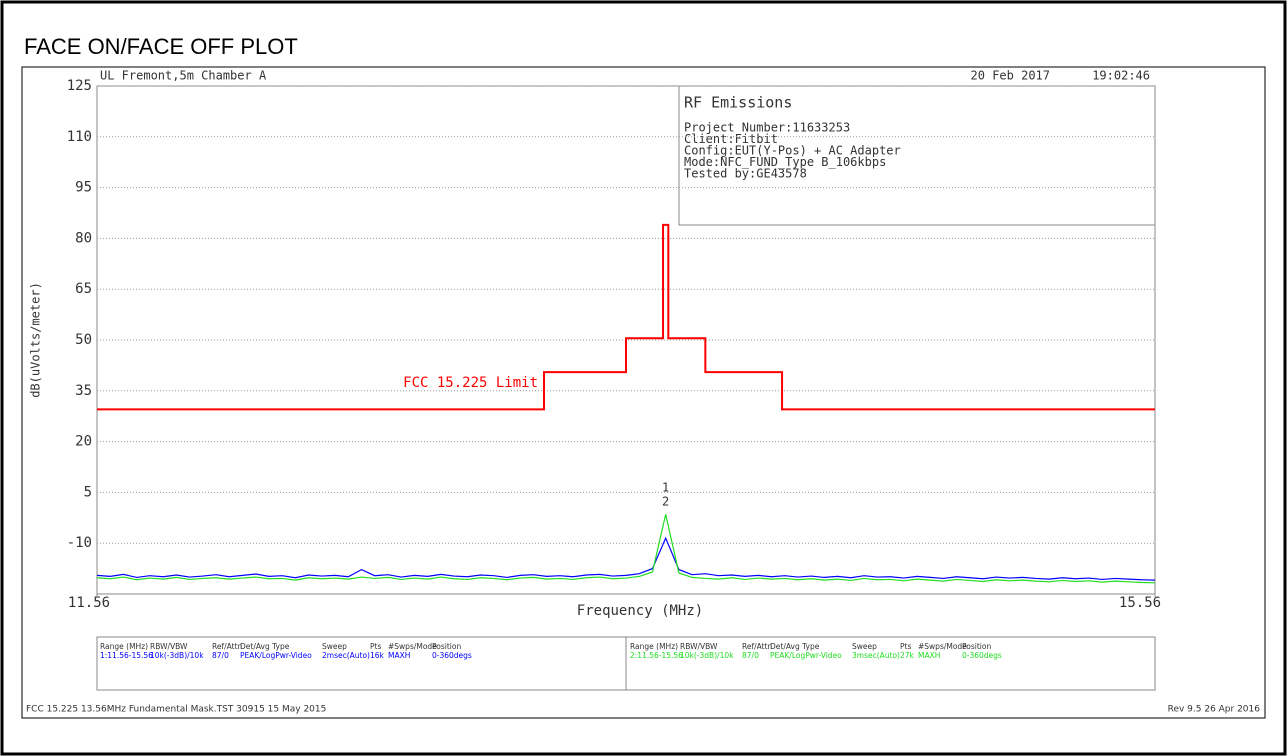 The height and width of the screenshot is (756, 1287). Describe the element at coordinates (738, 103) in the screenshot. I see `info-title: RF Emissions` at that location.